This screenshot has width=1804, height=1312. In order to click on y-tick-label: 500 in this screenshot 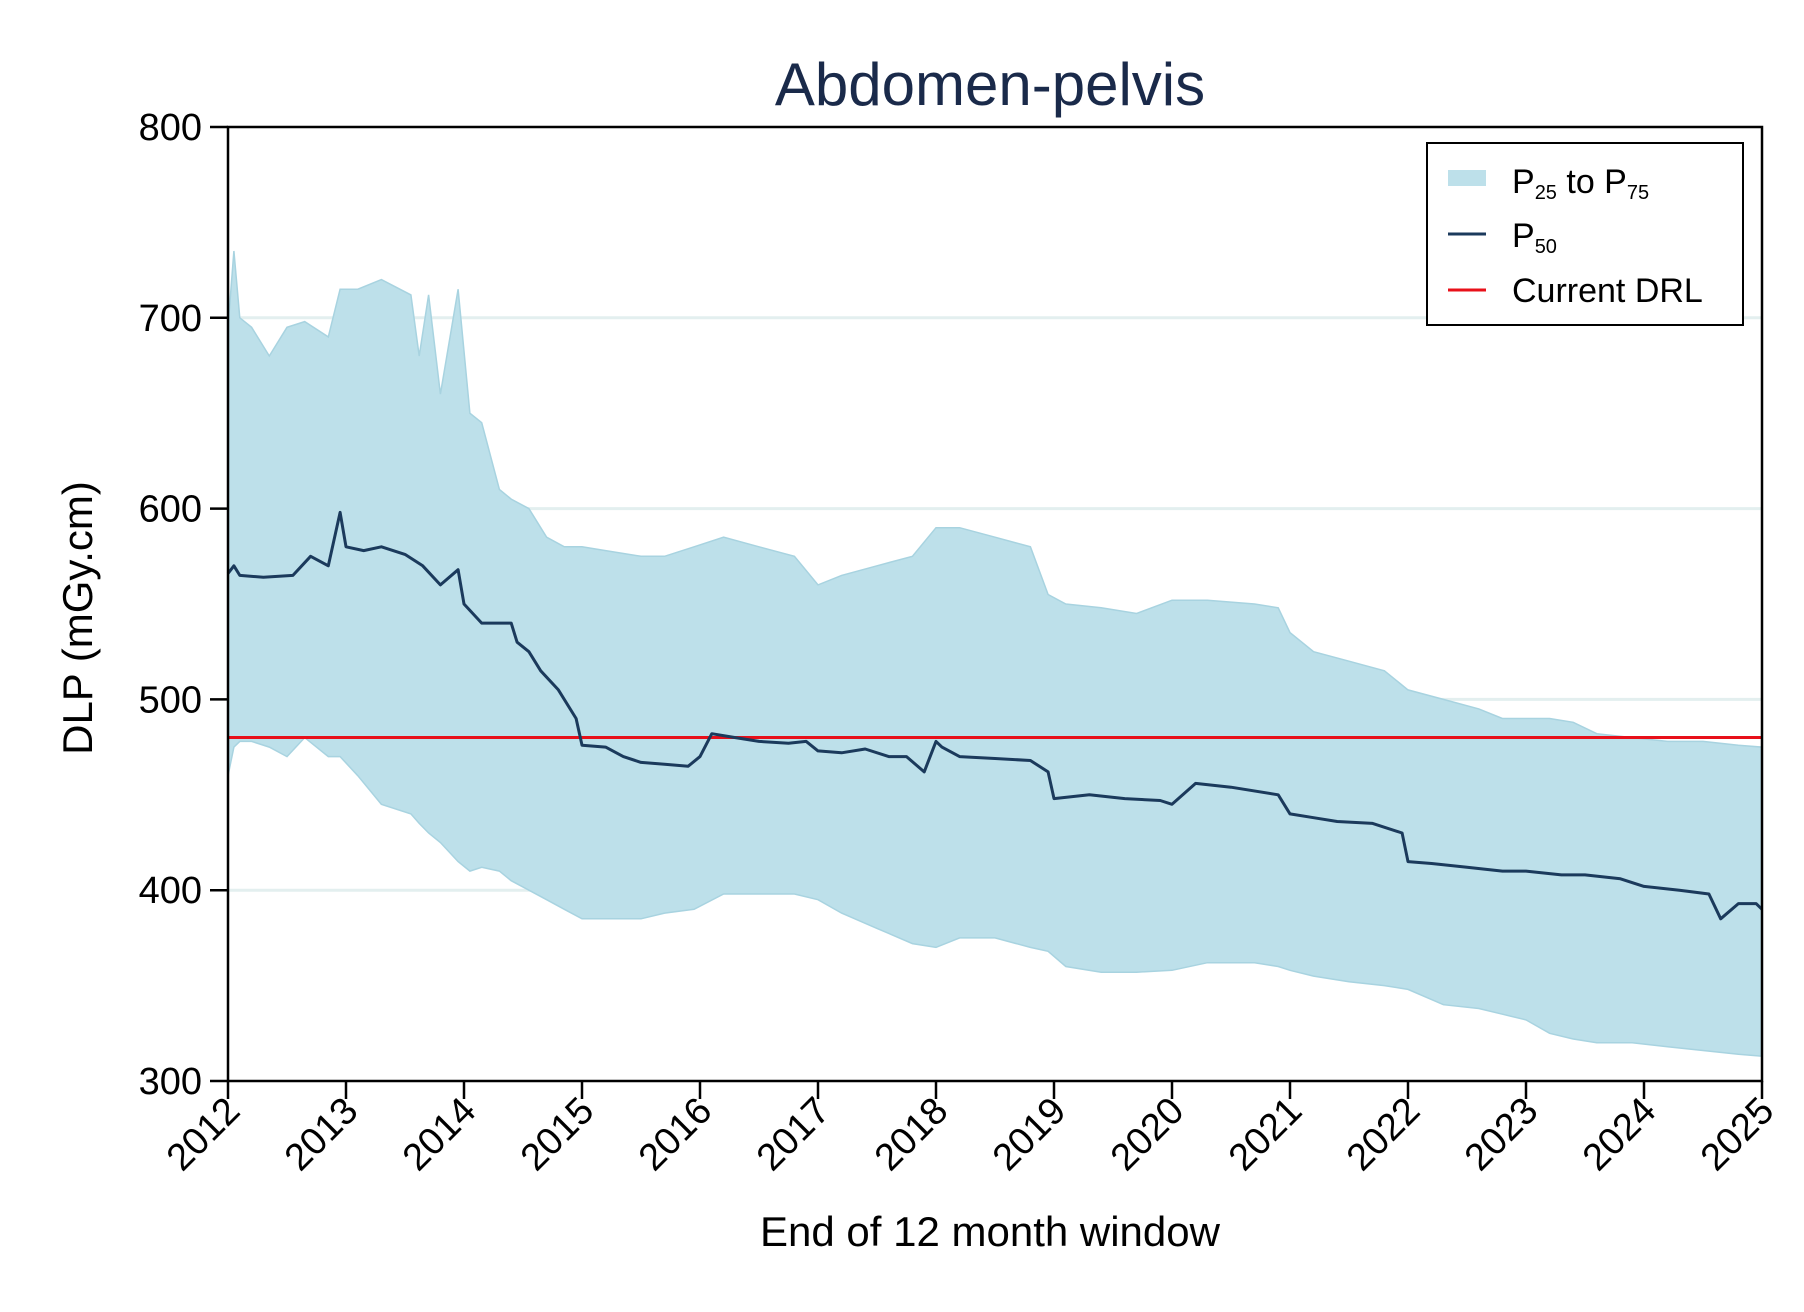, I will do `click(170, 700)`.